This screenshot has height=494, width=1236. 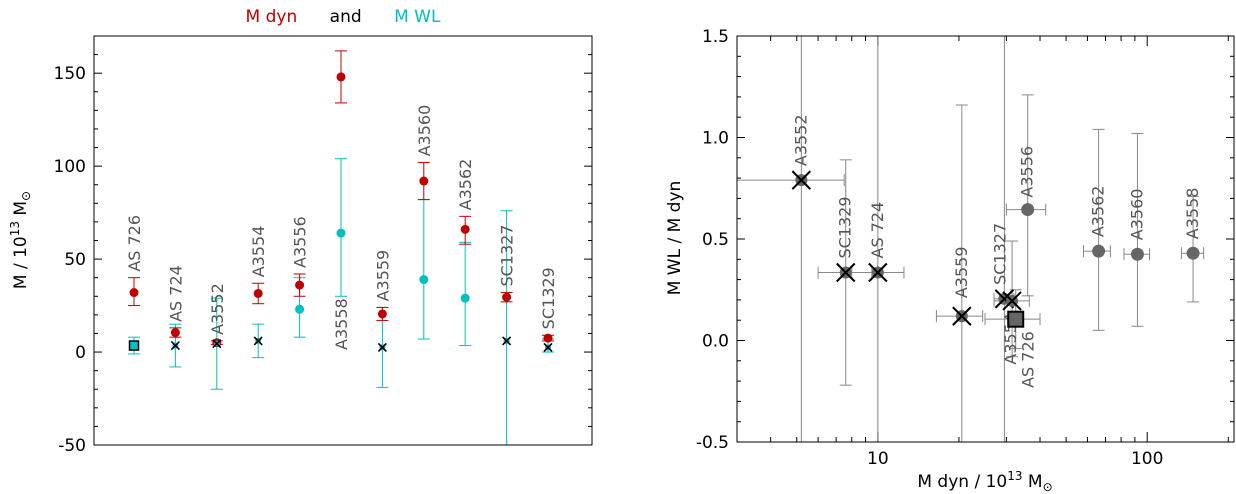 What do you see at coordinates (70, 167) in the screenshot?
I see `y-tick-label: 100` at bounding box center [70, 167].